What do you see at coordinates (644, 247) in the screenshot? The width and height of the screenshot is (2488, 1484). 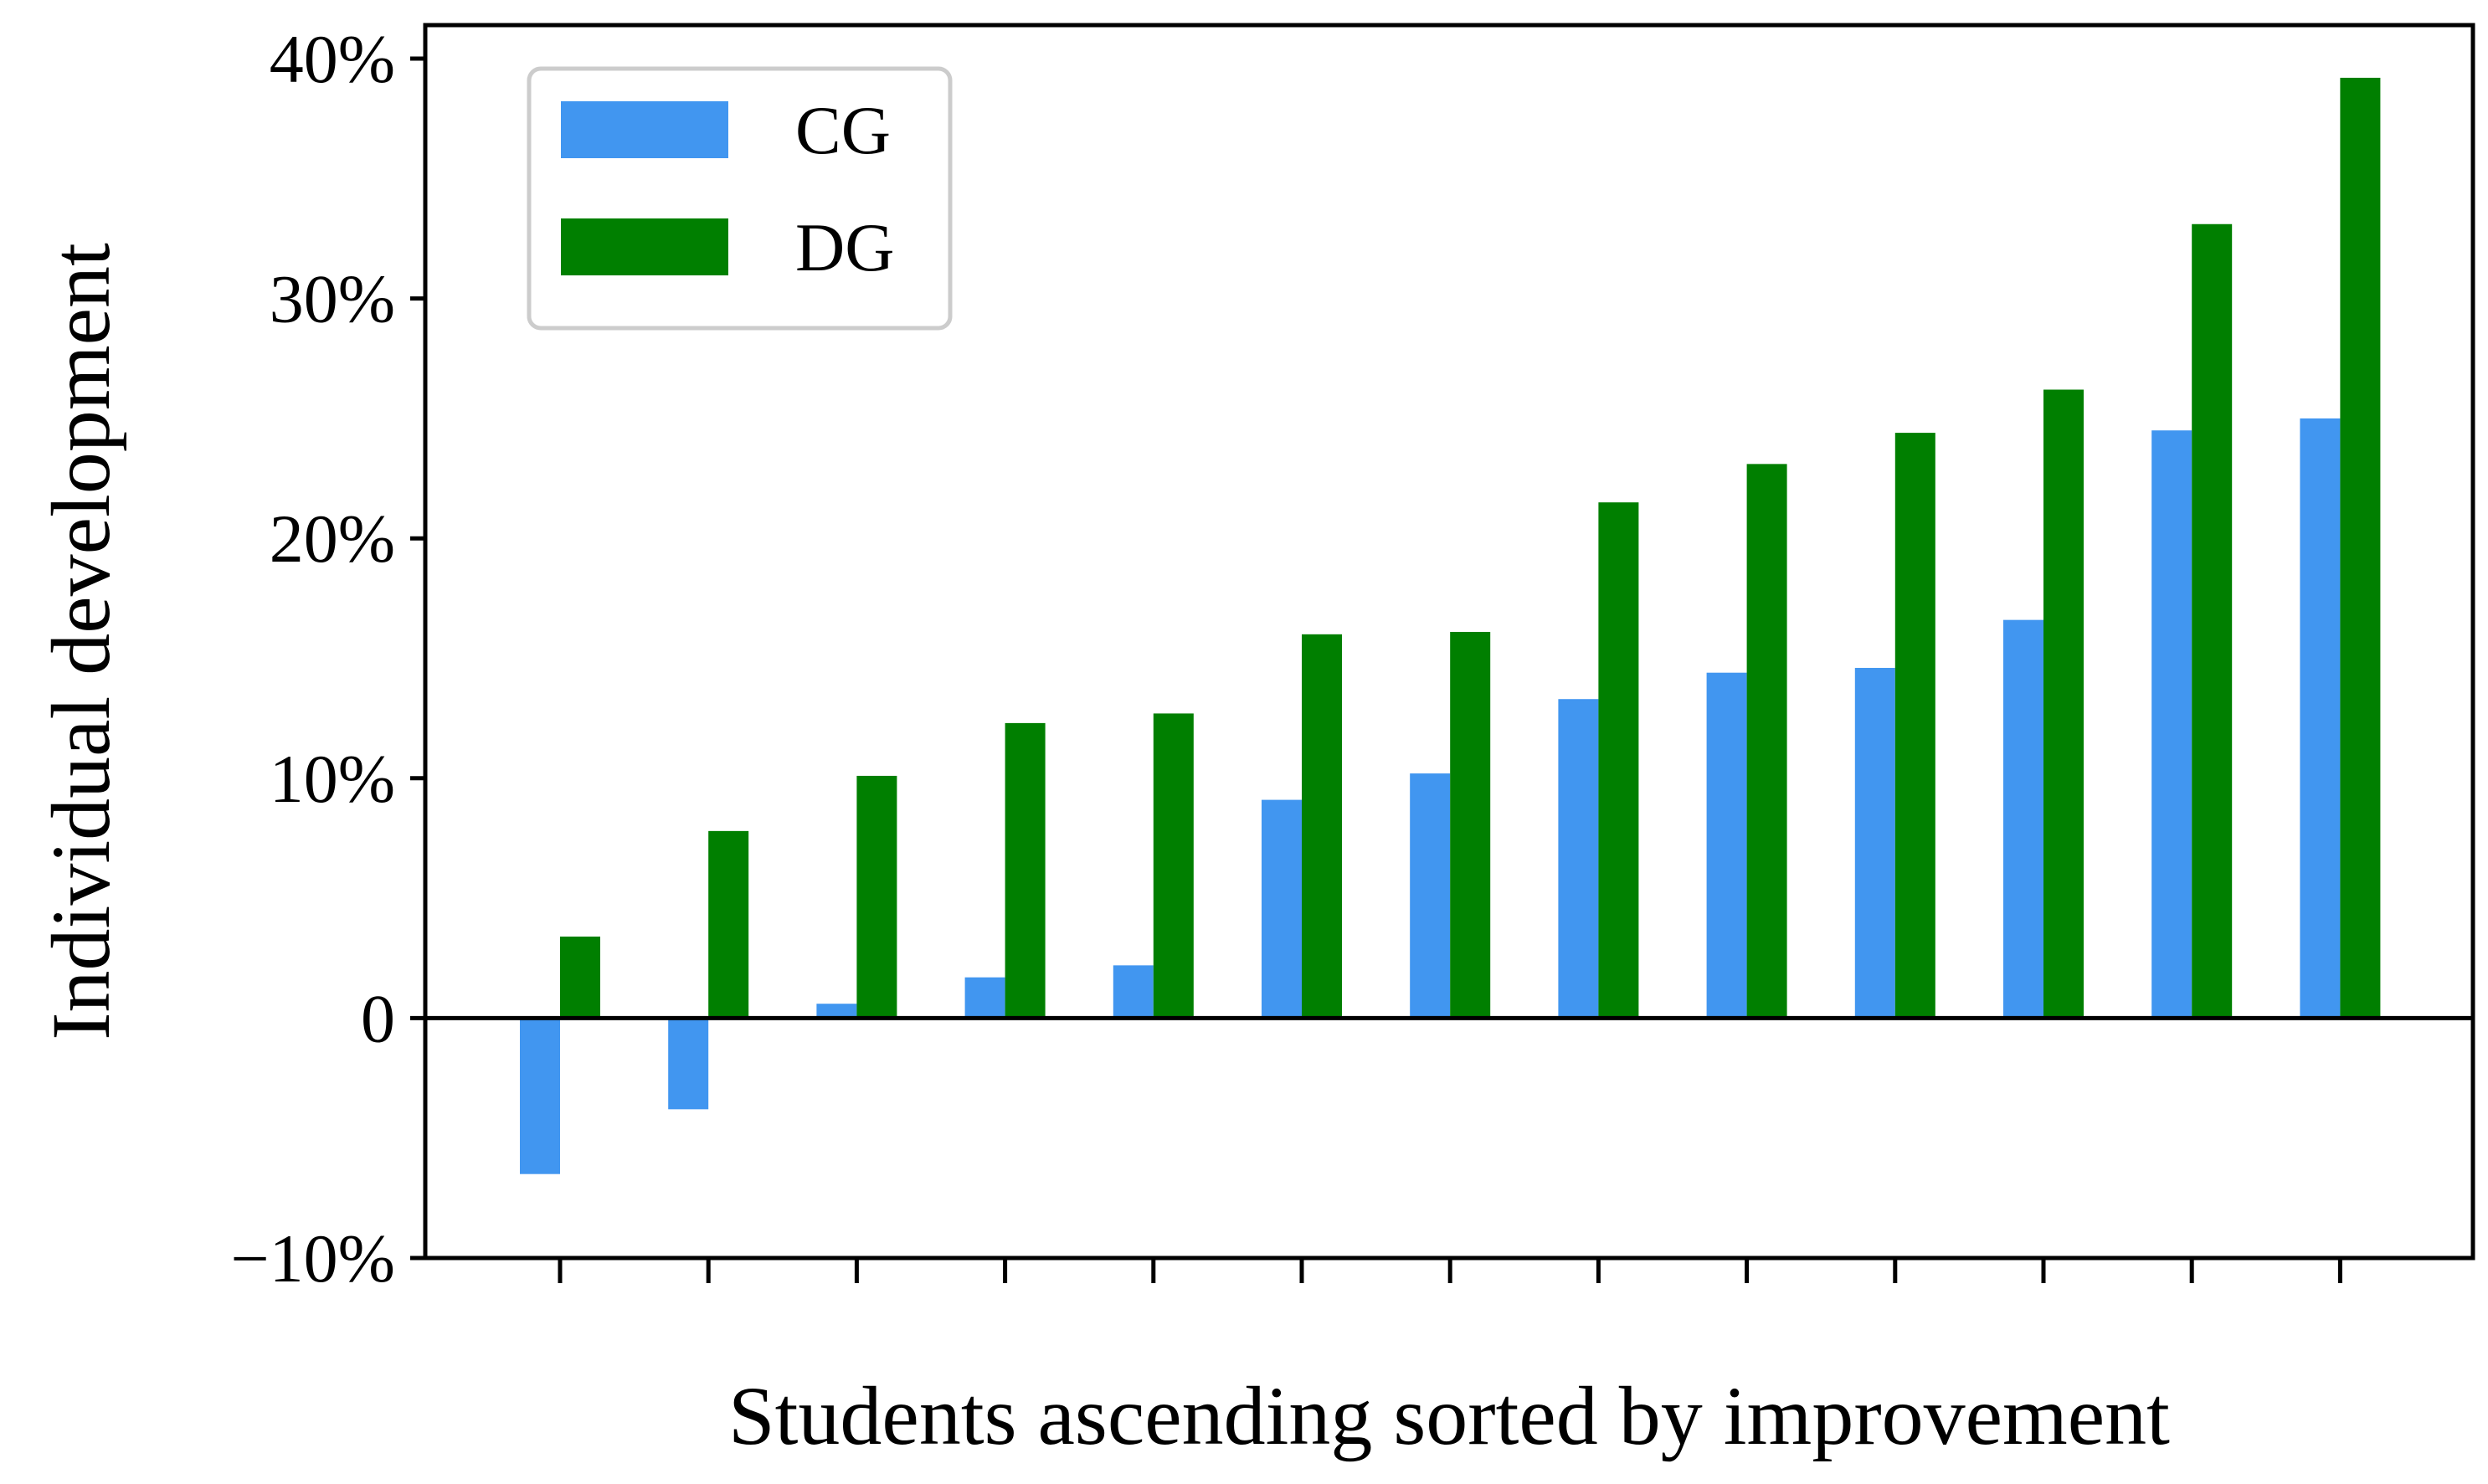 I see `legend-swatch-dg` at bounding box center [644, 247].